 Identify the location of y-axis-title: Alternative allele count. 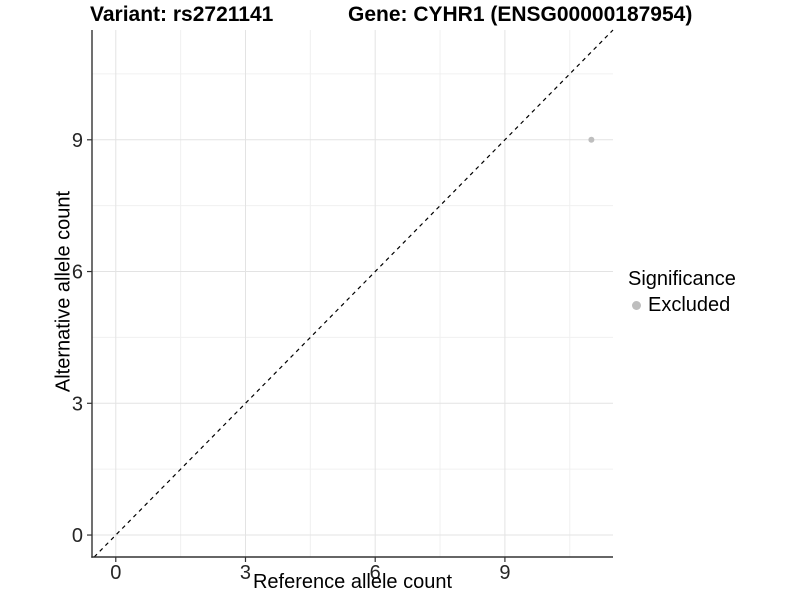
(63, 291).